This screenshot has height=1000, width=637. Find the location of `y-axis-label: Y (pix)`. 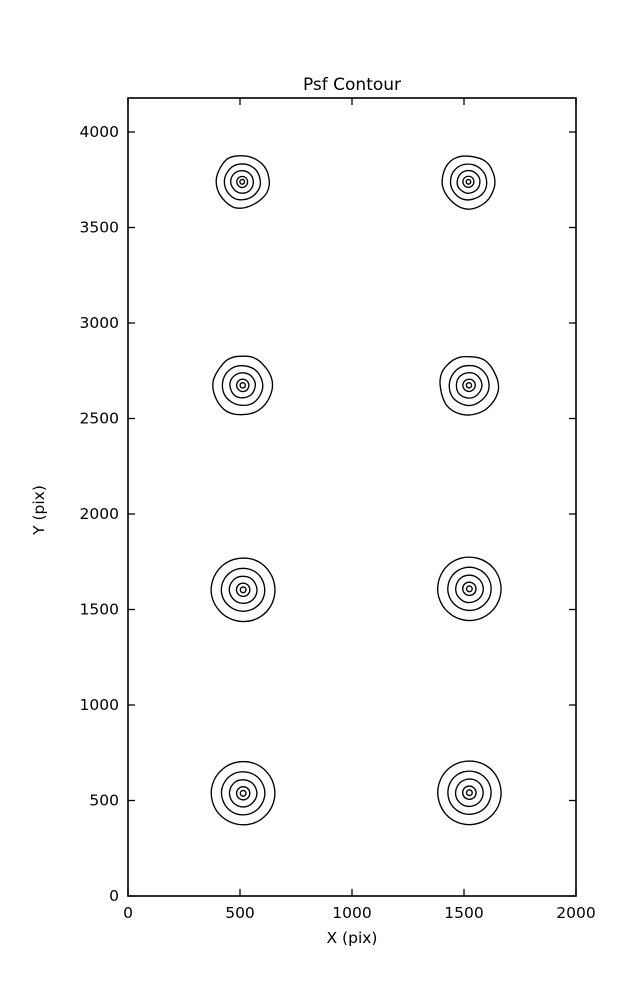

y-axis-label: Y (pix) is located at coordinates (39, 510).